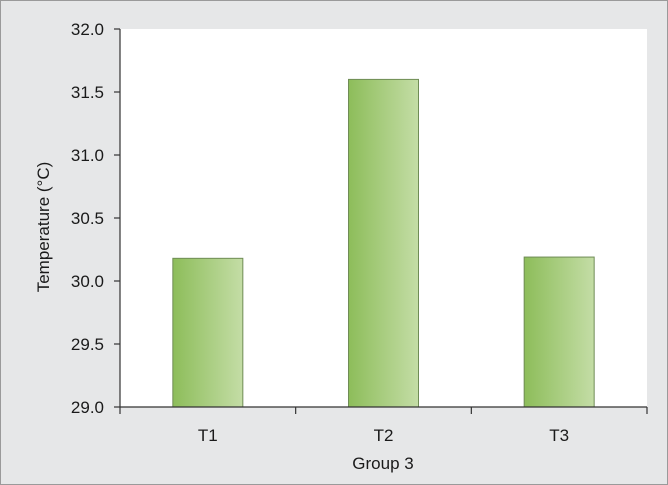 Image resolution: width=668 pixels, height=485 pixels. What do you see at coordinates (559, 332) in the screenshot?
I see `bar-t3` at bounding box center [559, 332].